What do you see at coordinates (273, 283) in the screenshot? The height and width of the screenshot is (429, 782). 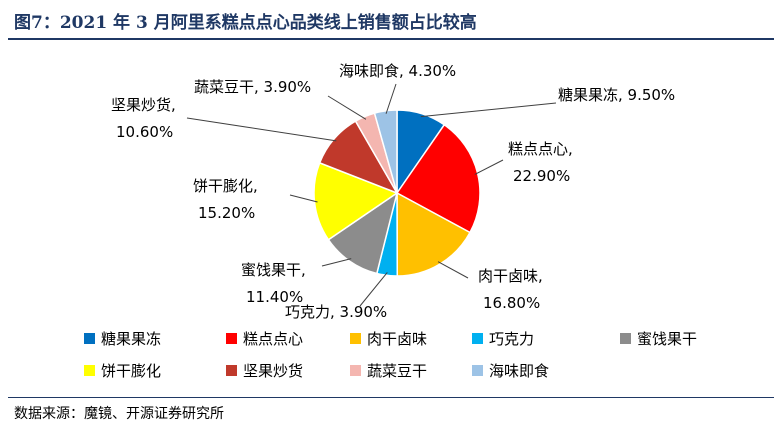 I see `data-label-5: 蜜饯果干, 11.40%` at bounding box center [273, 283].